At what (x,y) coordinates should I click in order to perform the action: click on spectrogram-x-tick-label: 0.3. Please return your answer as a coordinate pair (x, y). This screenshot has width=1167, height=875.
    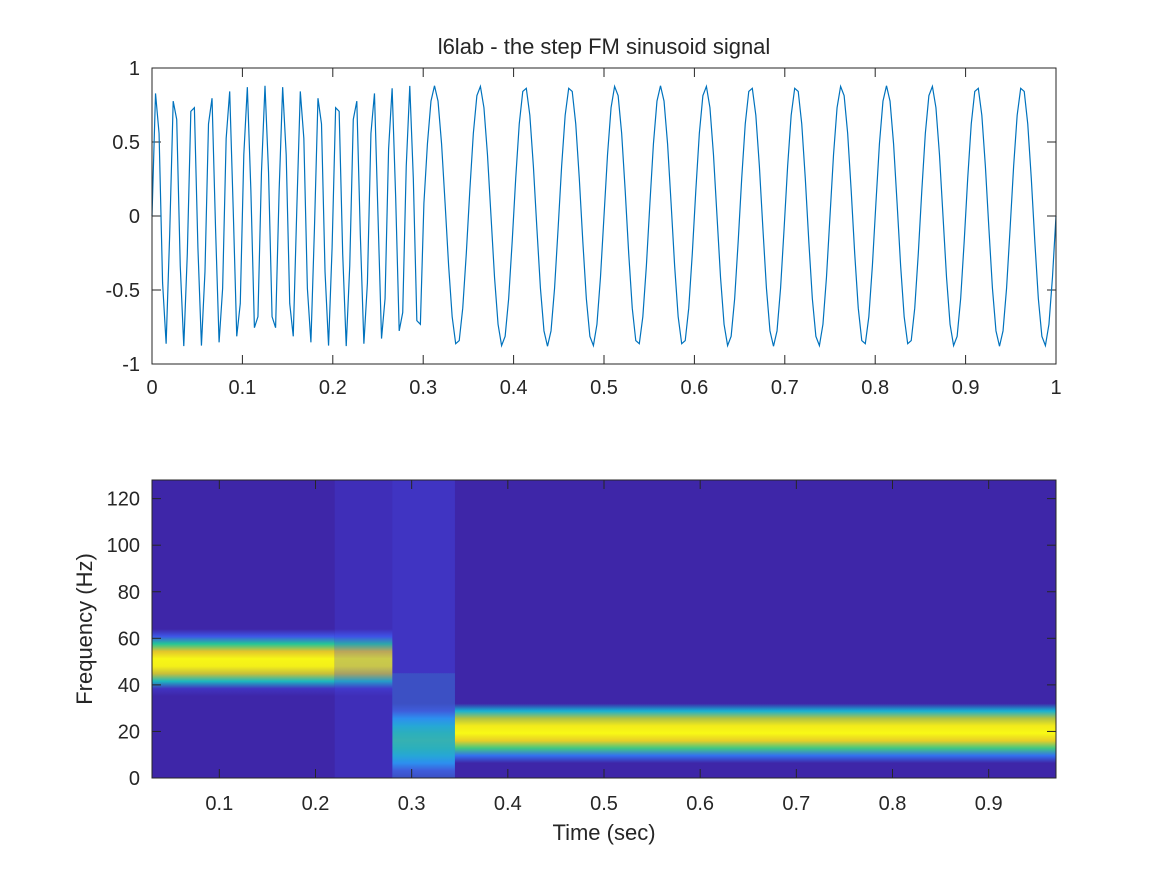
    Looking at the image, I should click on (412, 804).